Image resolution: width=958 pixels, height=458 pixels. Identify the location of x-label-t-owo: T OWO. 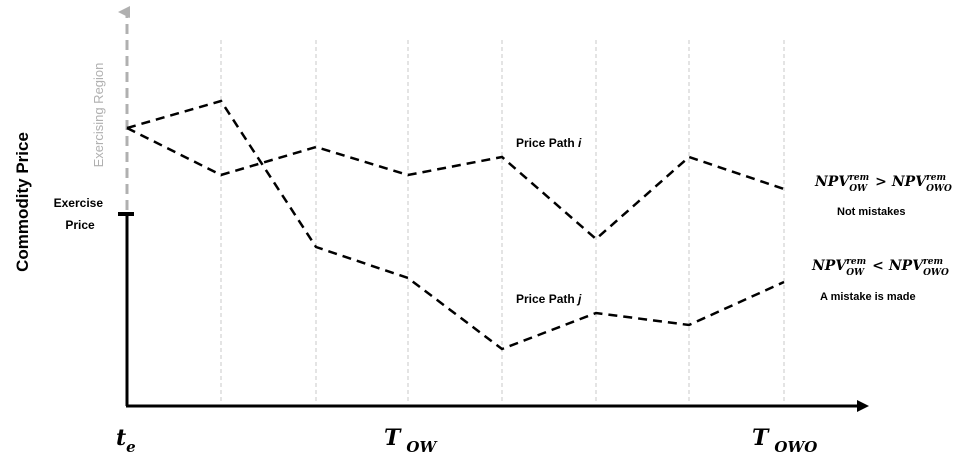
(784, 440).